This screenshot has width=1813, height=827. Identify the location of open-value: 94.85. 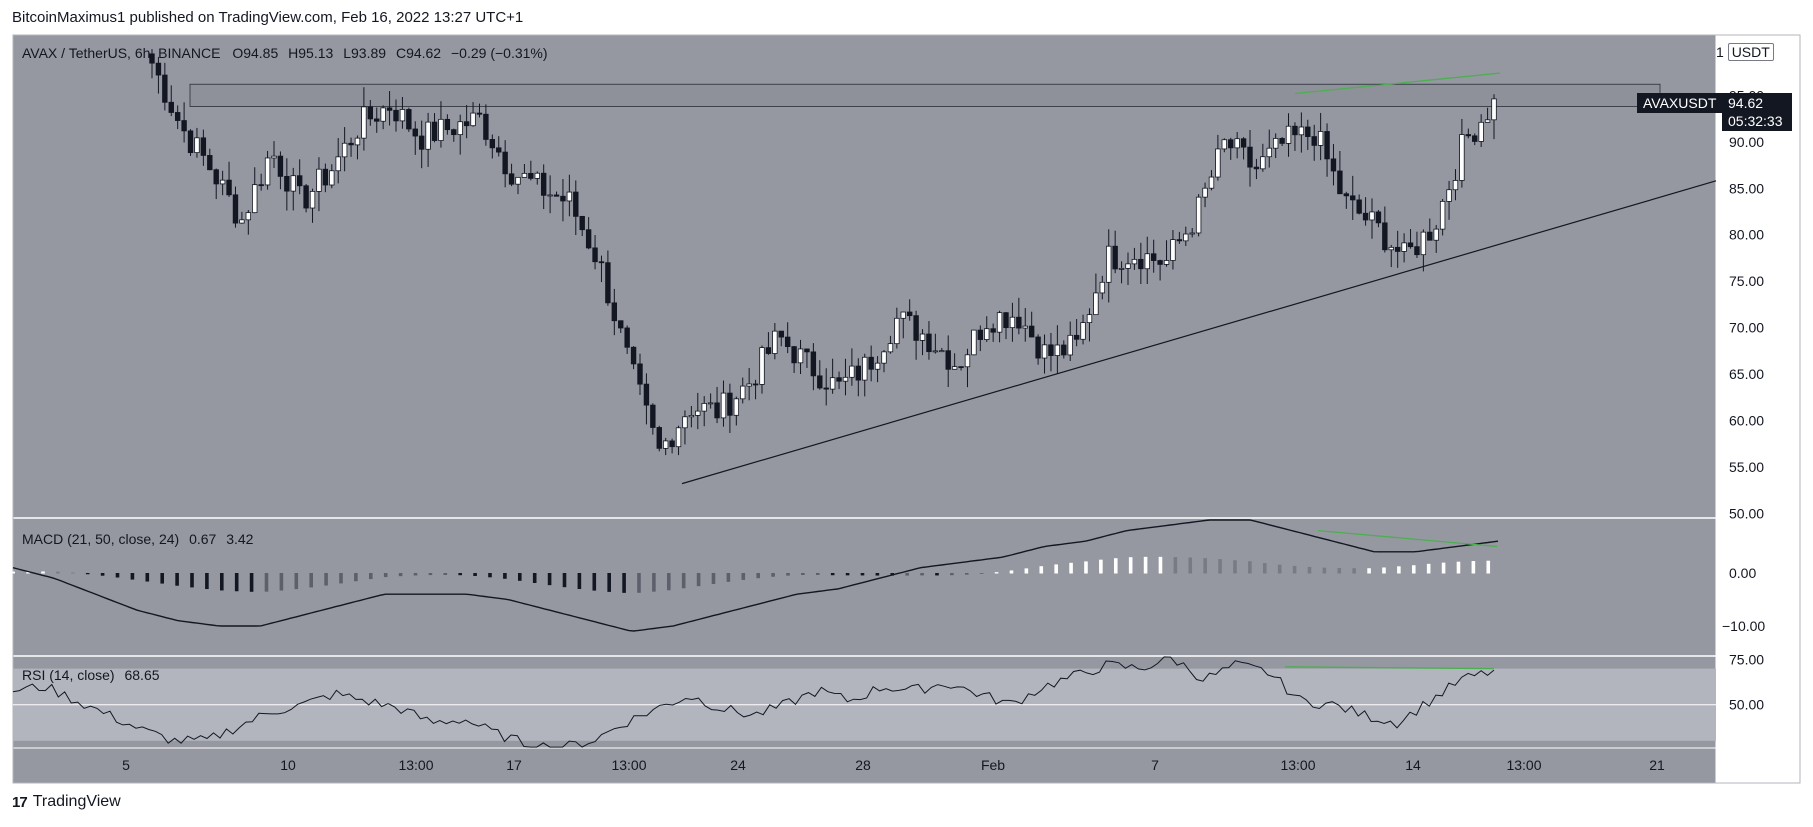
(261, 53).